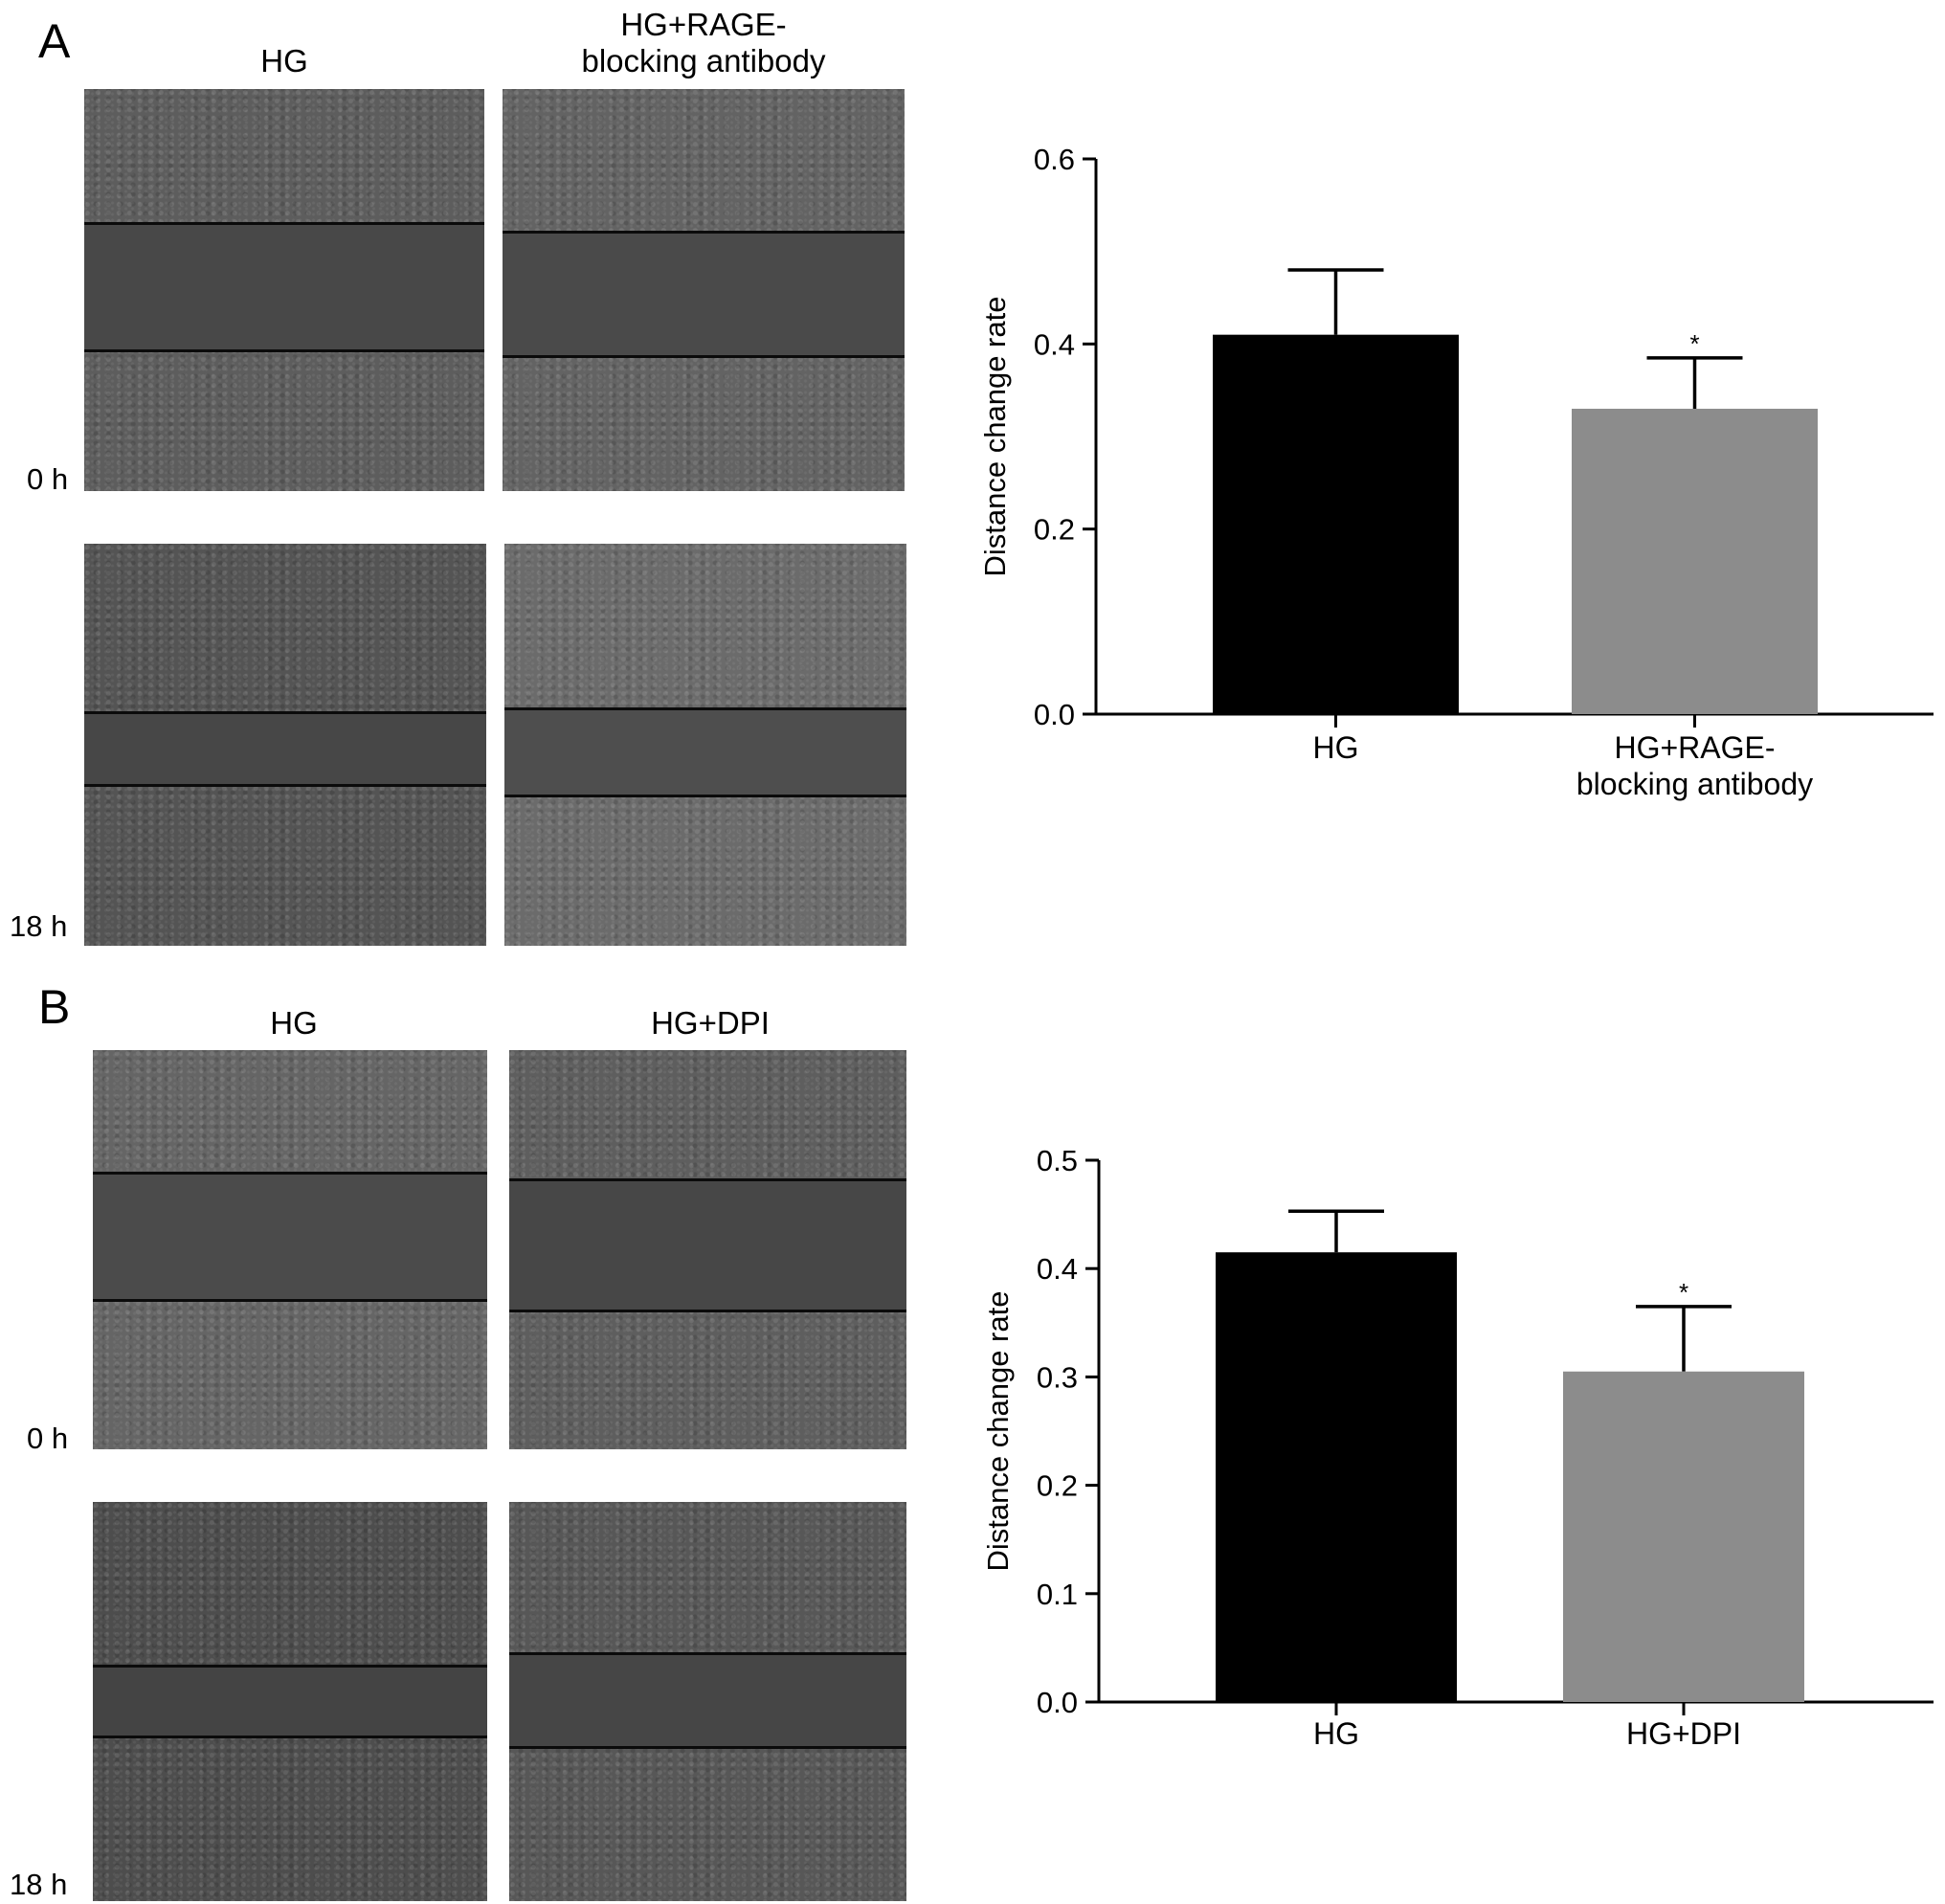 The height and width of the screenshot is (1904, 1945). I want to click on time-label-a-0h: 0 h, so click(48, 479).